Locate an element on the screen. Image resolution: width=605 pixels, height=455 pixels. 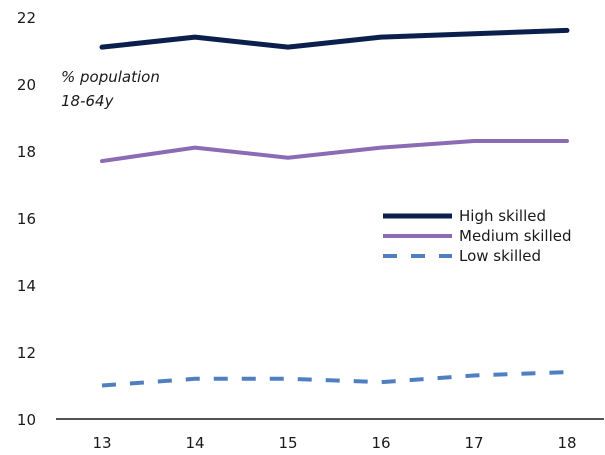
y-axis: 10 12 14 16 18 20 22 is located at coordinates (26, 219).